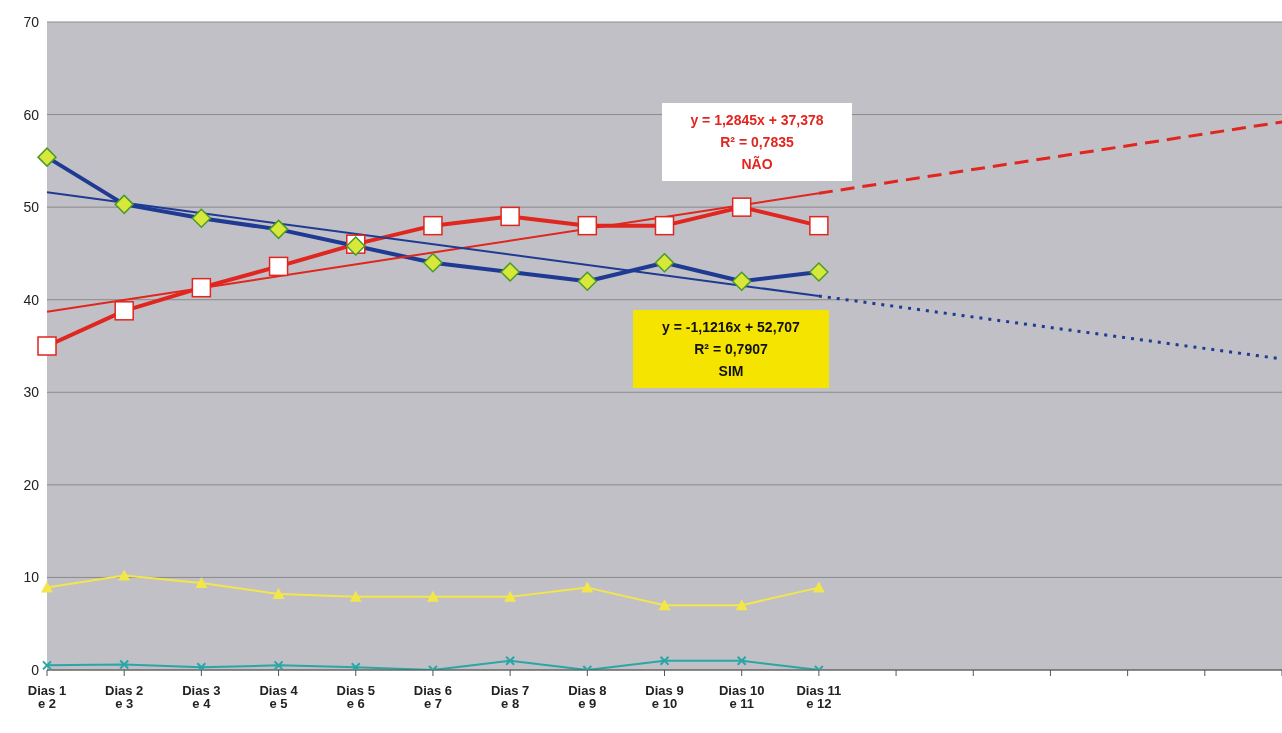 The height and width of the screenshot is (733, 1282). Describe the element at coordinates (201, 697) in the screenshot. I see `x-tick-label: Dias 3 e 4` at that location.